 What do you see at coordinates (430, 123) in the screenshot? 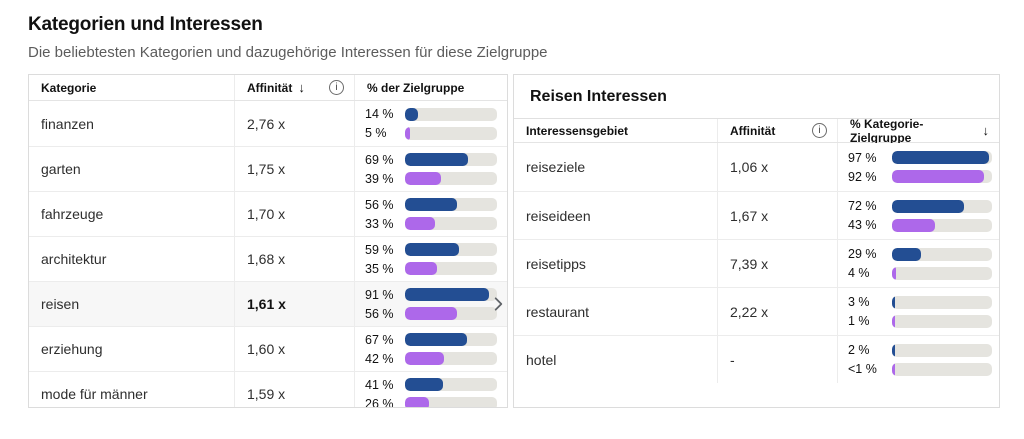
I see `category-row-bars: 14 % 5 %` at bounding box center [430, 123].